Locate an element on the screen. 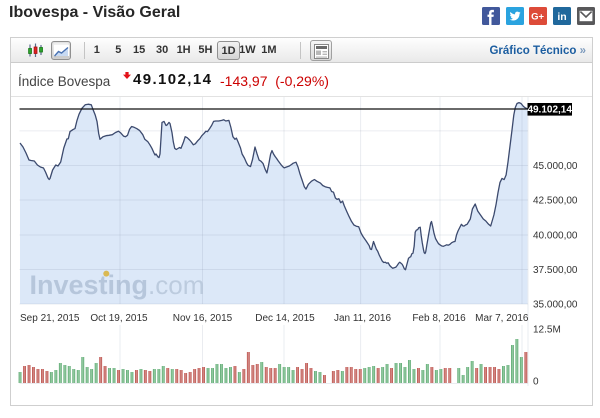 The image size is (600, 418). svg-text: Jan 11, 2016 is located at coordinates (363, 318).